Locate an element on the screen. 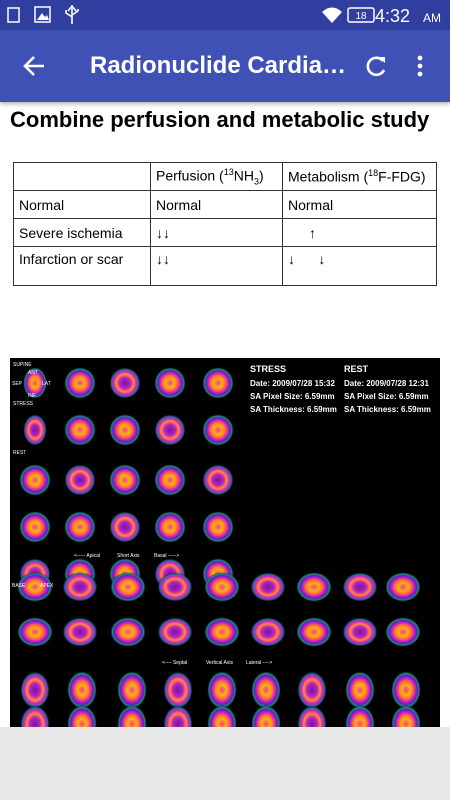 The height and width of the screenshot is (800, 450). rest-pixel: SA Pixel Size: 6.59mm is located at coordinates (386, 396).